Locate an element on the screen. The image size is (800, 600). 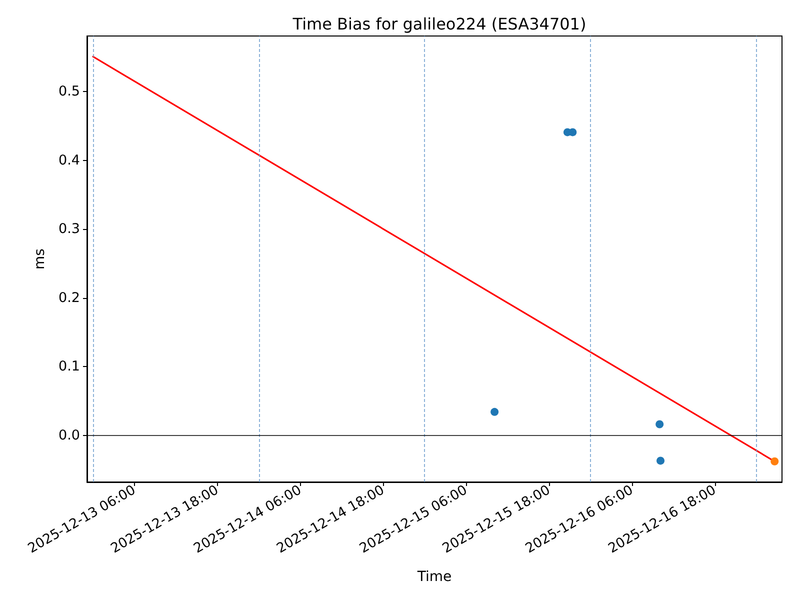
x-axis-title: Time is located at coordinates (434, 577).